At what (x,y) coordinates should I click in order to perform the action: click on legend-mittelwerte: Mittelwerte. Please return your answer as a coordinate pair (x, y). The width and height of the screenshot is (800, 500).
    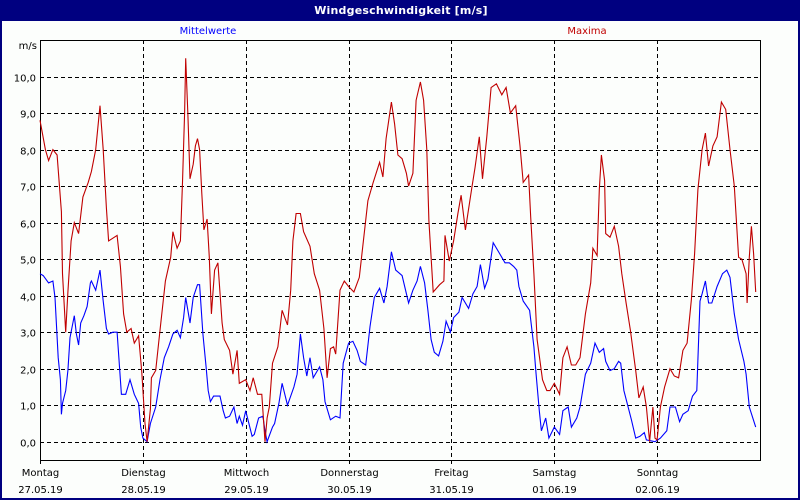
    Looking at the image, I should click on (208, 31).